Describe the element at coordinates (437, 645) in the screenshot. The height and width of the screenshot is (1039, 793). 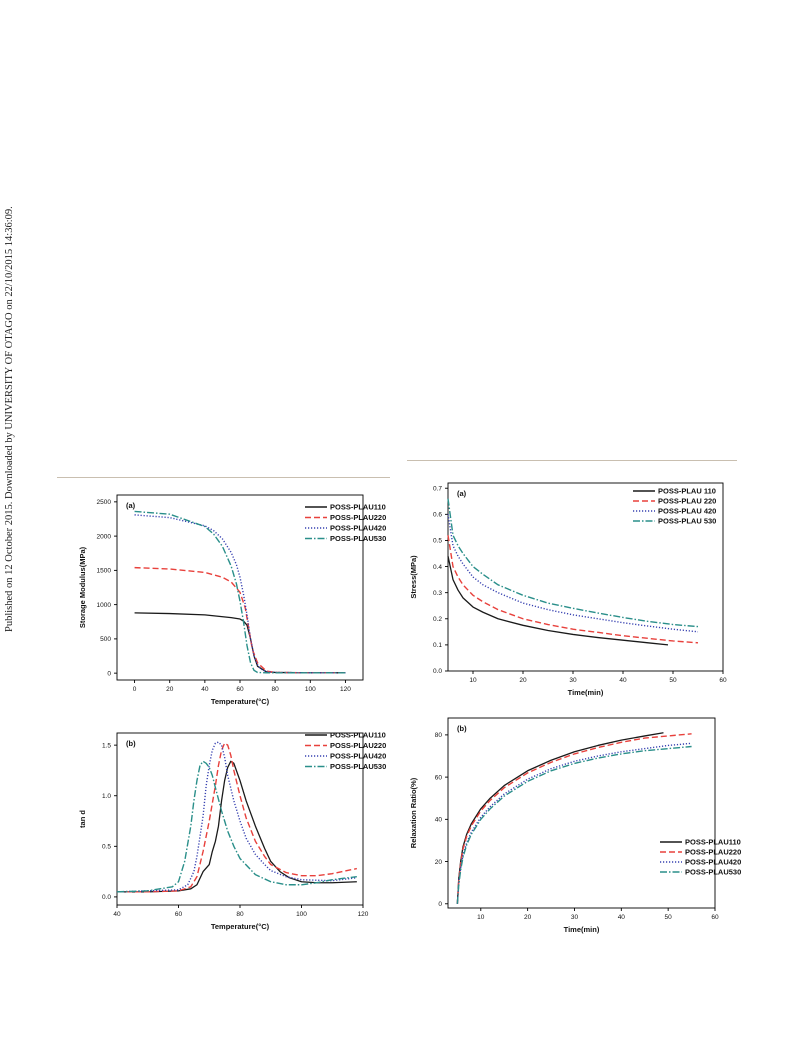
I see `y-tick-label: 0.1` at that location.